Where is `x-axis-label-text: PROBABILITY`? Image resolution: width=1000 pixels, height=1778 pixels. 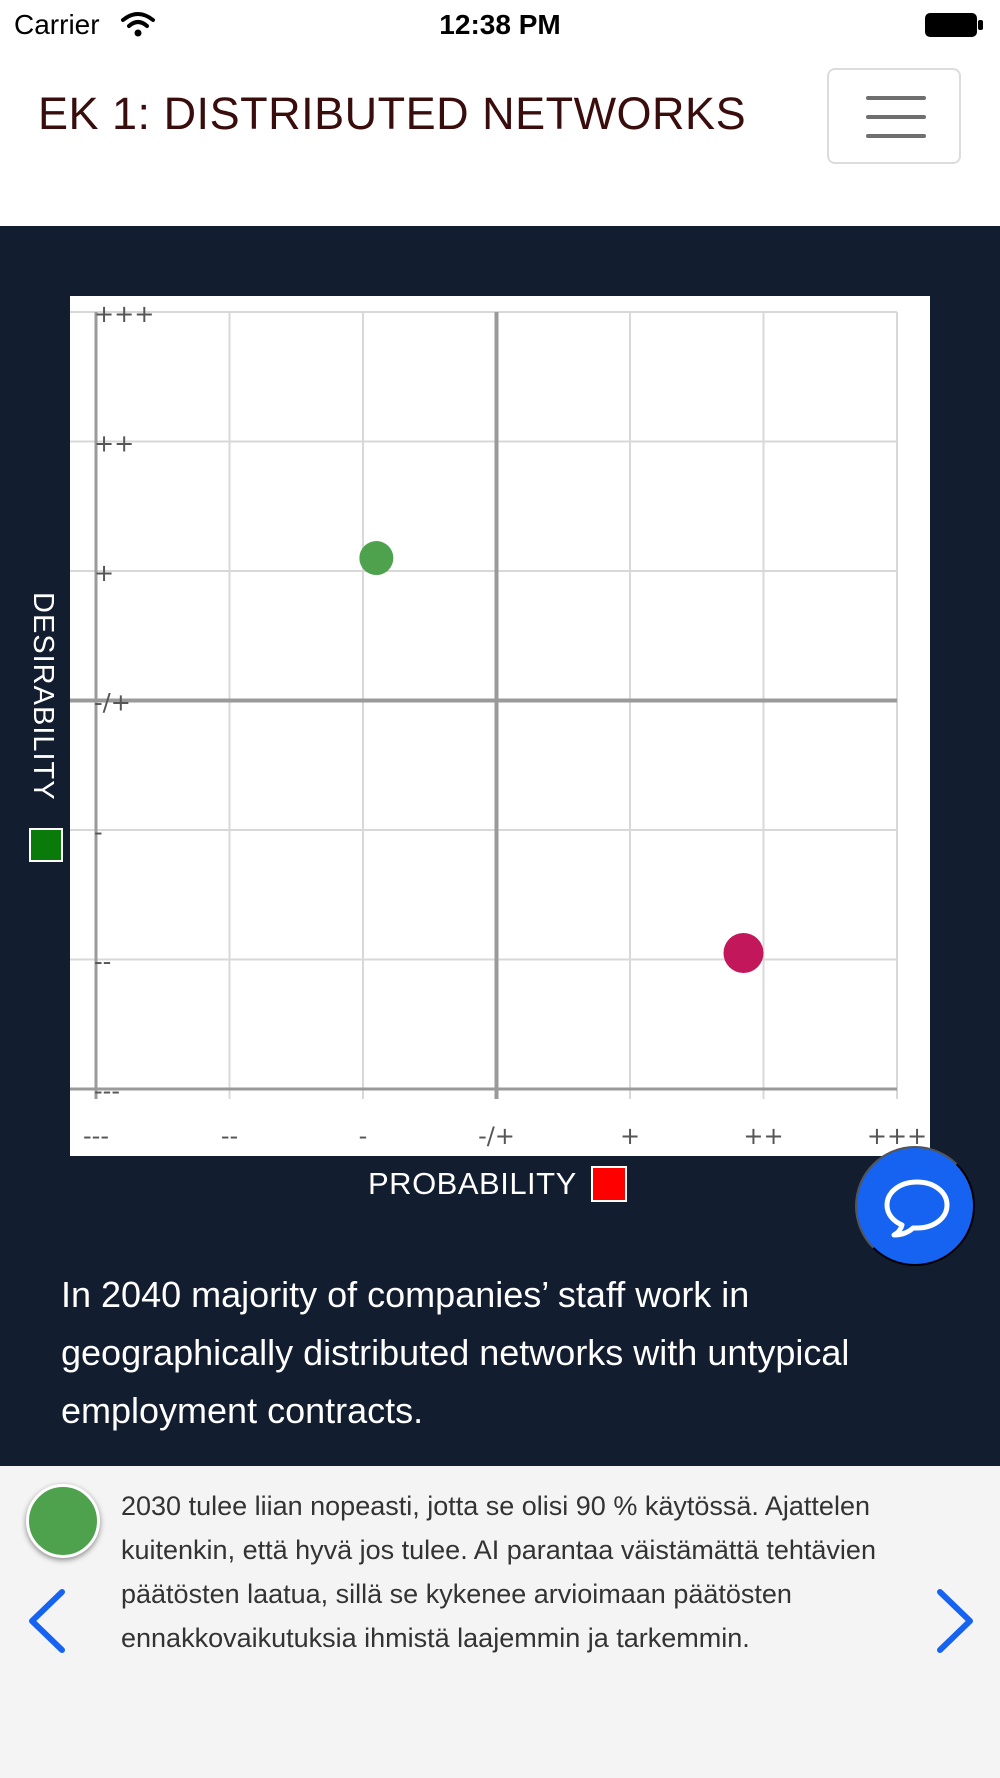
x-axis-label-text: PROBABILITY is located at coordinates (472, 1183).